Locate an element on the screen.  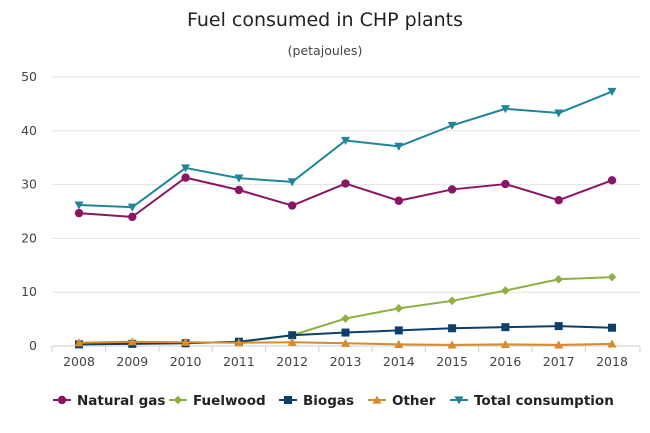
chart-title: Fuel consumed in CHP plants is located at coordinates (325, 20).